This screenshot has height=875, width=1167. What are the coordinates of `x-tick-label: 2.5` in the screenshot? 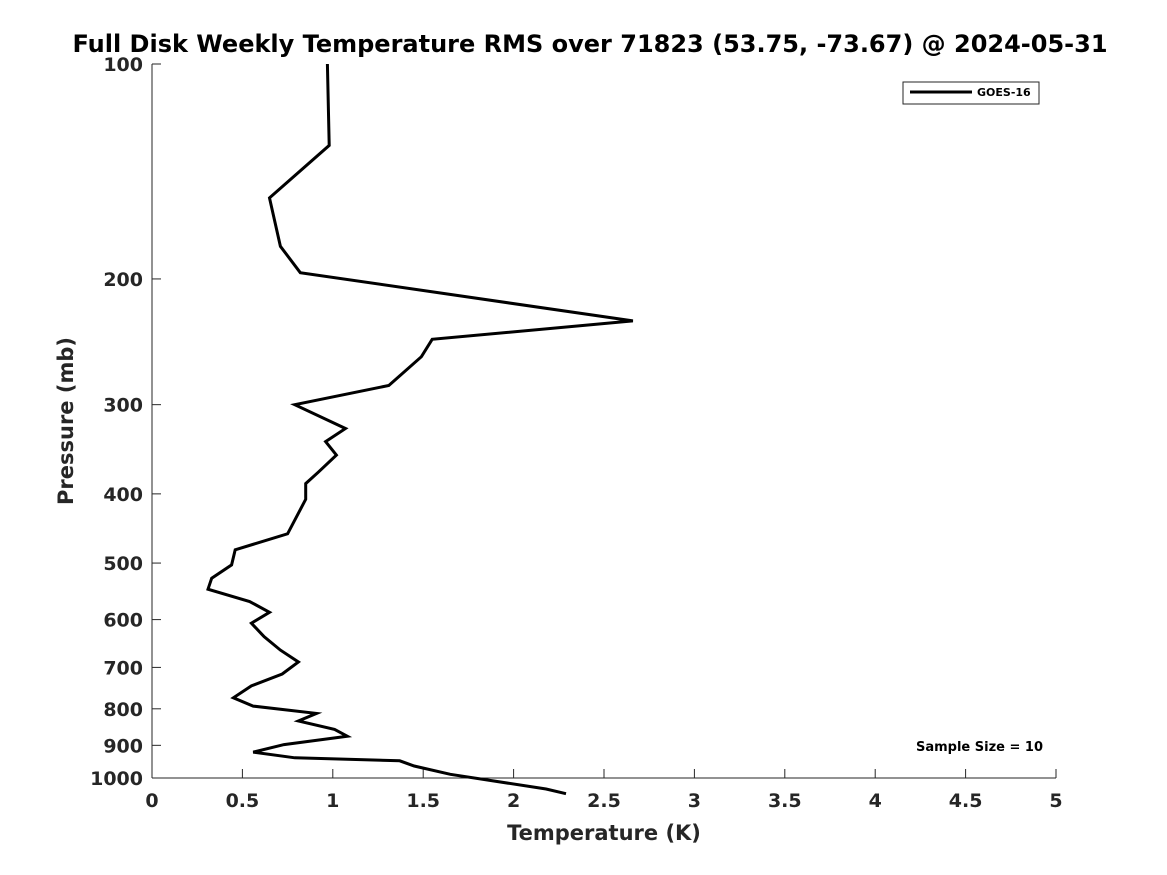 It's located at (604, 801).